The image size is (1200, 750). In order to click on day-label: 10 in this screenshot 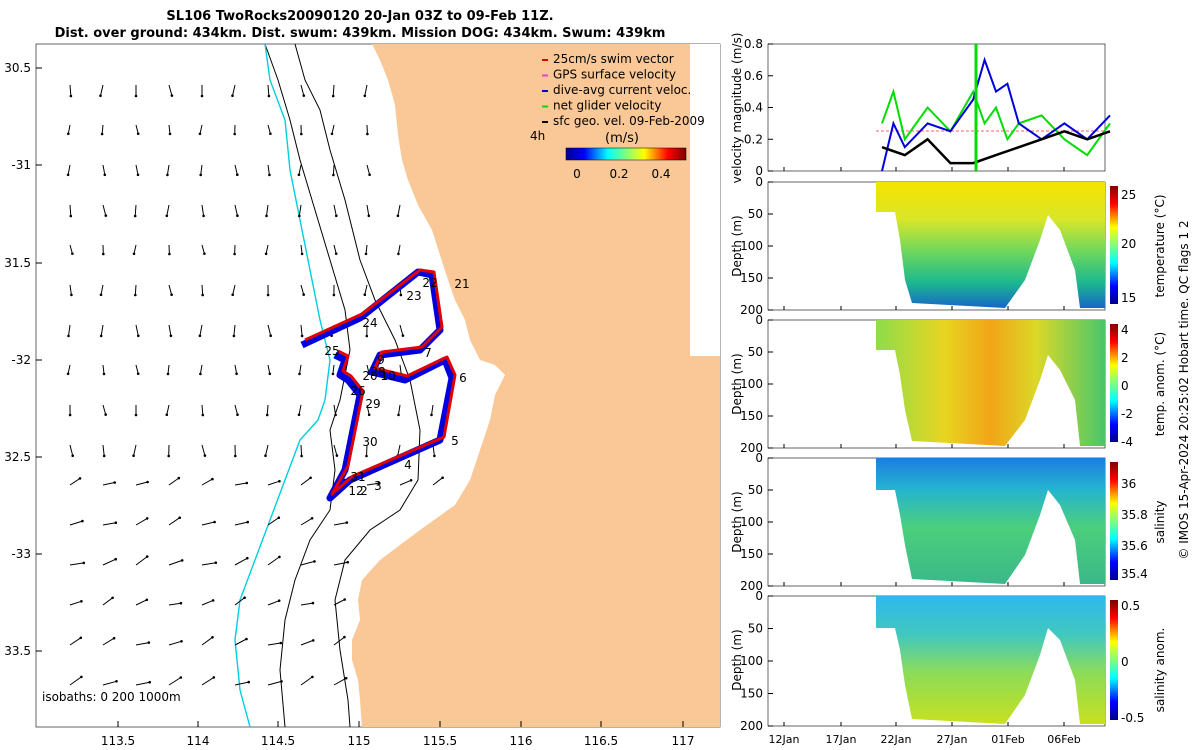, I will do `click(387, 376)`.